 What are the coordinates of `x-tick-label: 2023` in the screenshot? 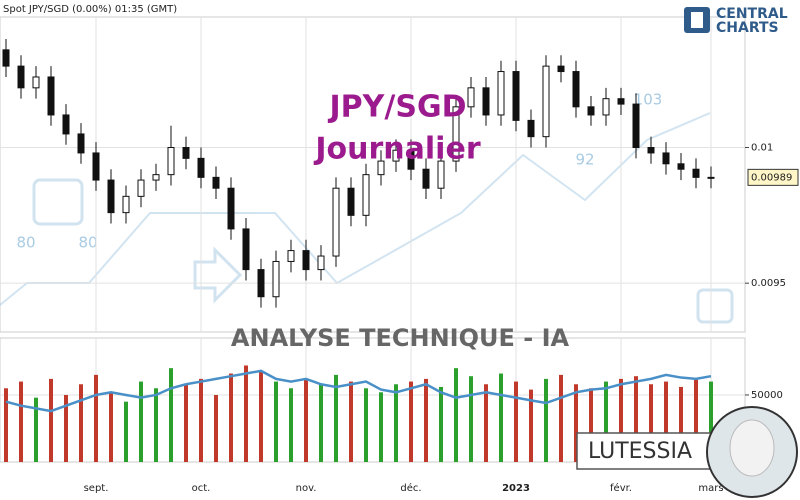 It's located at (516, 488).